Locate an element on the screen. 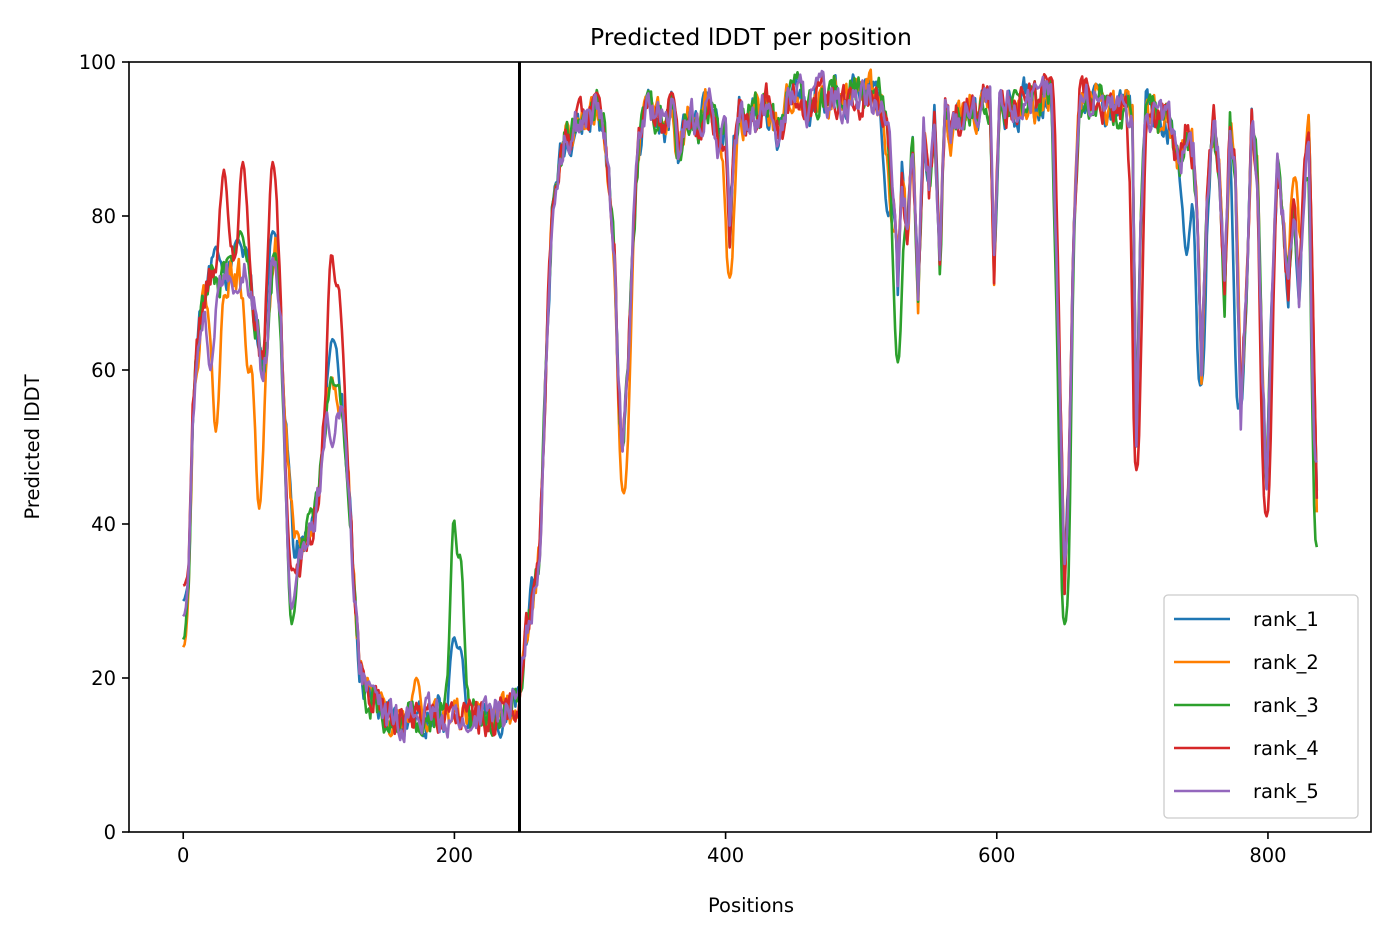  chart-title: Predicted lDDT per position is located at coordinates (751, 37).